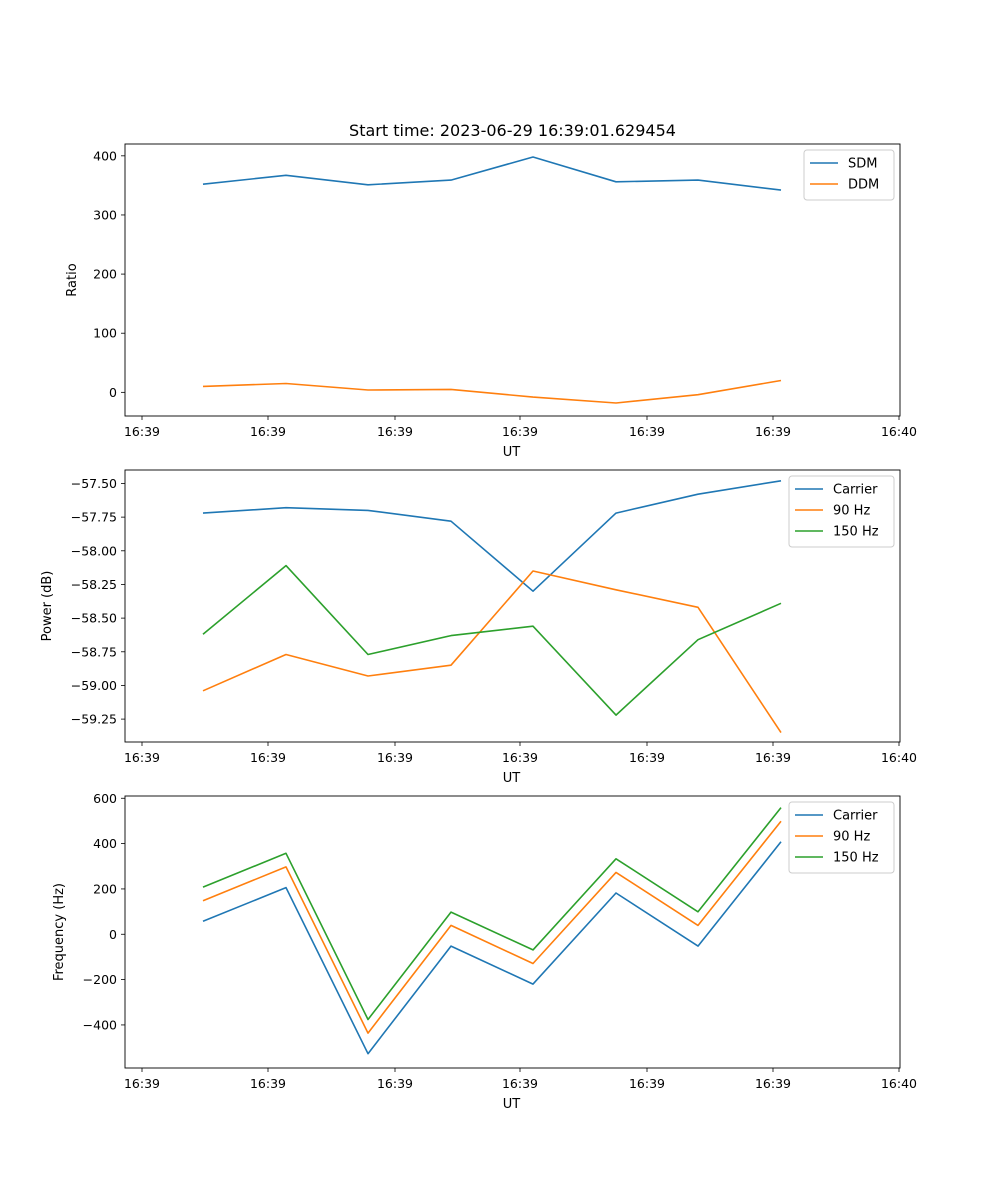 The width and height of the screenshot is (1000, 1200). I want to click on series-line-ddm, so click(492, 391).